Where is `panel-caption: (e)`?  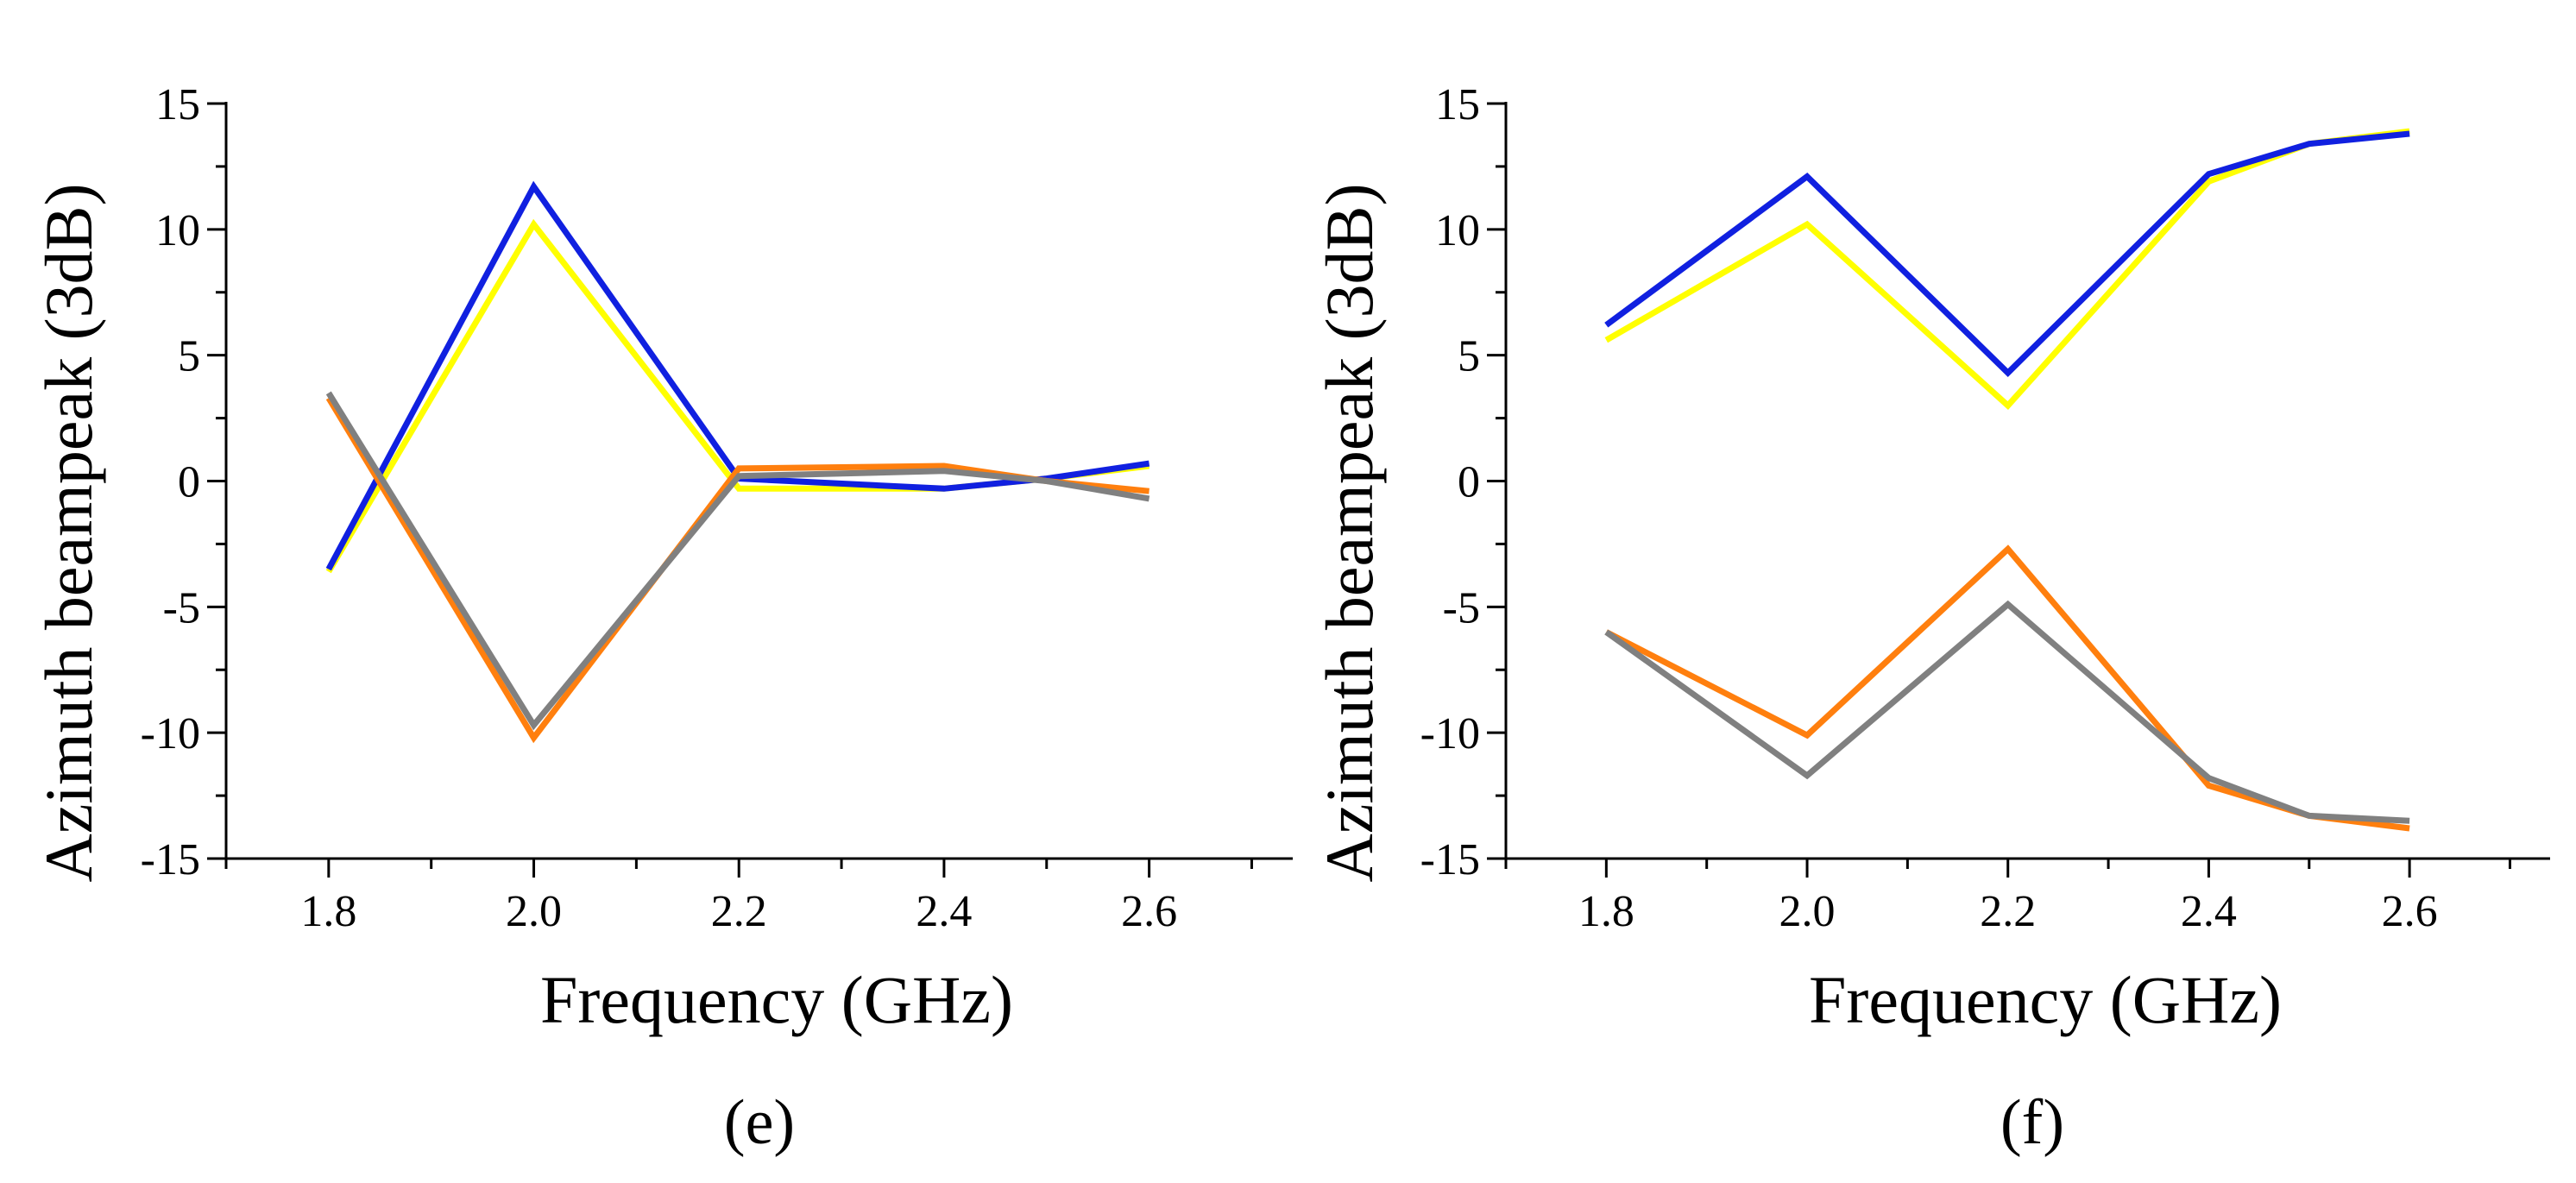
panel-caption: (e) is located at coordinates (760, 1123).